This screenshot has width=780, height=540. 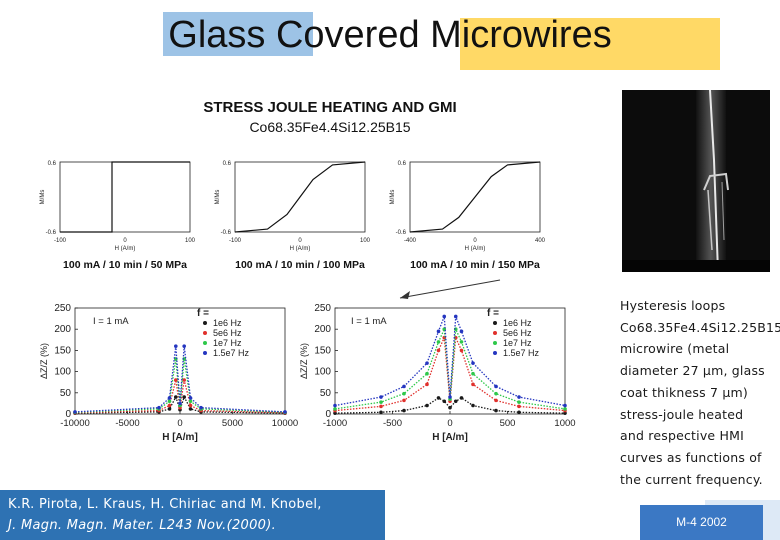 I want to click on slide-title: Glass Covered Microwires, so click(x=390, y=35).